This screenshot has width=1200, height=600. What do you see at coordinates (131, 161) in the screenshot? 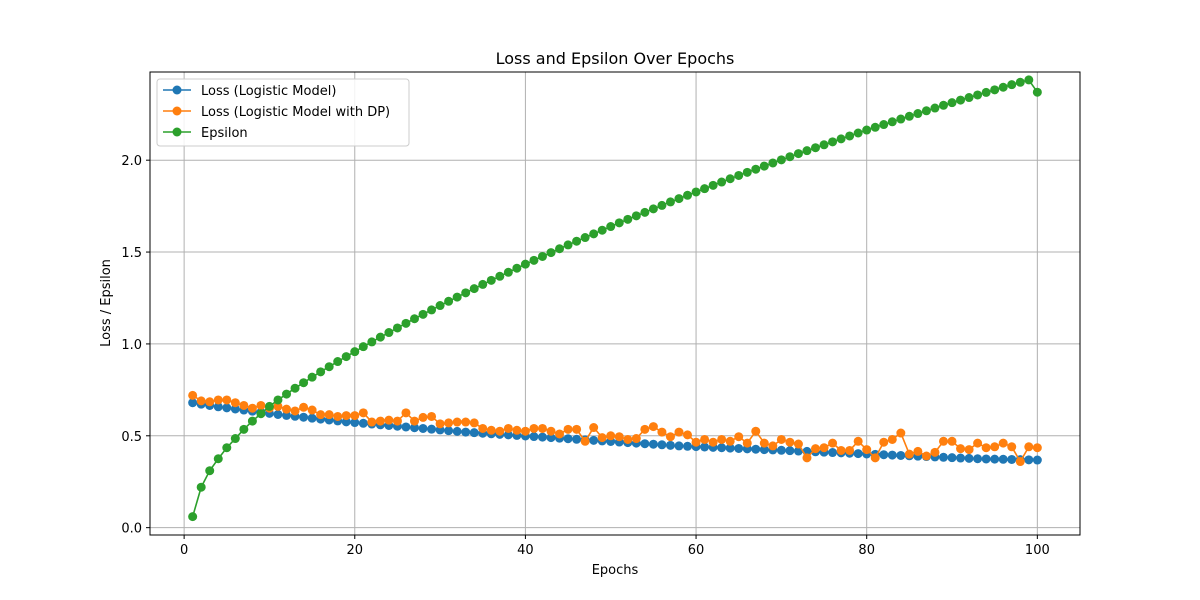
I see `y-tick-label: 2.0` at bounding box center [131, 161].